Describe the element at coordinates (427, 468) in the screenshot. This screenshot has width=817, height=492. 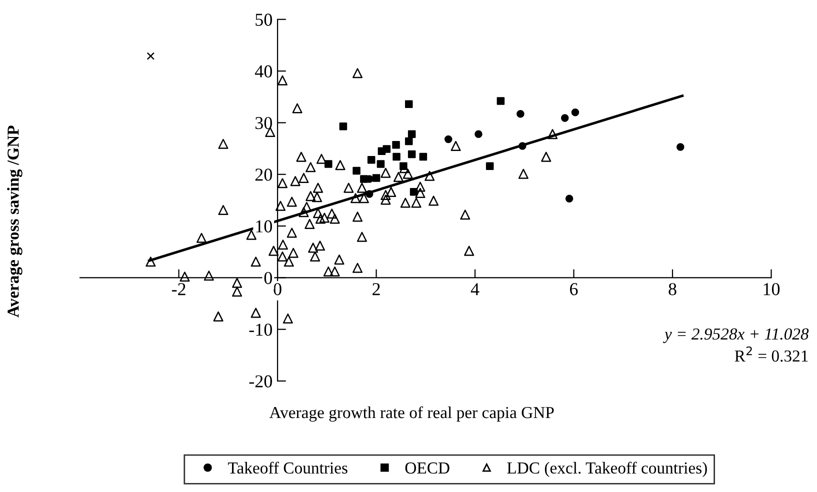
I see `legend-label: OECD` at that location.